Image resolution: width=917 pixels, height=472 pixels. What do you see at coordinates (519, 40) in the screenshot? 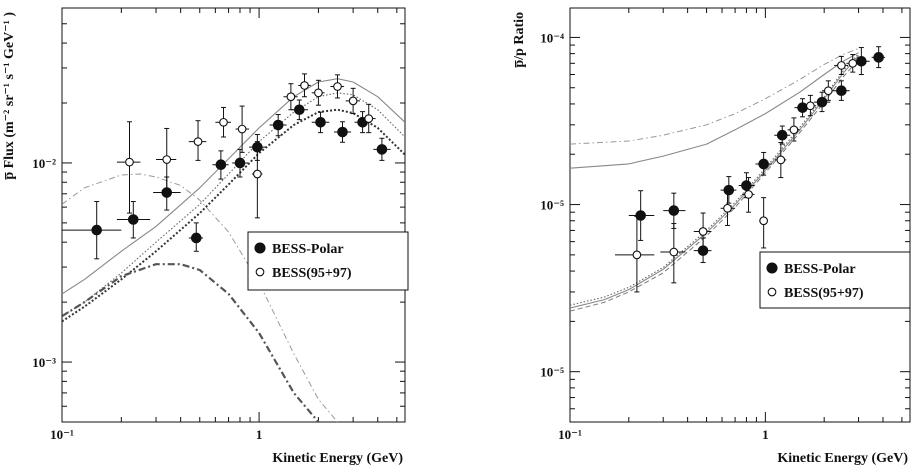
I see `y-axis-title: p̅/p Ratio` at bounding box center [519, 40].